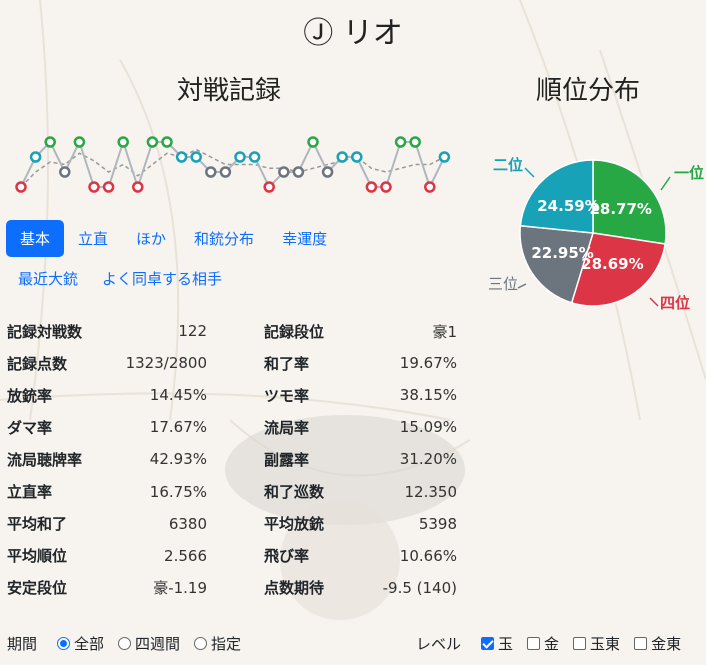 The image size is (706, 665). I want to click on stat-value: 5398, so click(437, 523).